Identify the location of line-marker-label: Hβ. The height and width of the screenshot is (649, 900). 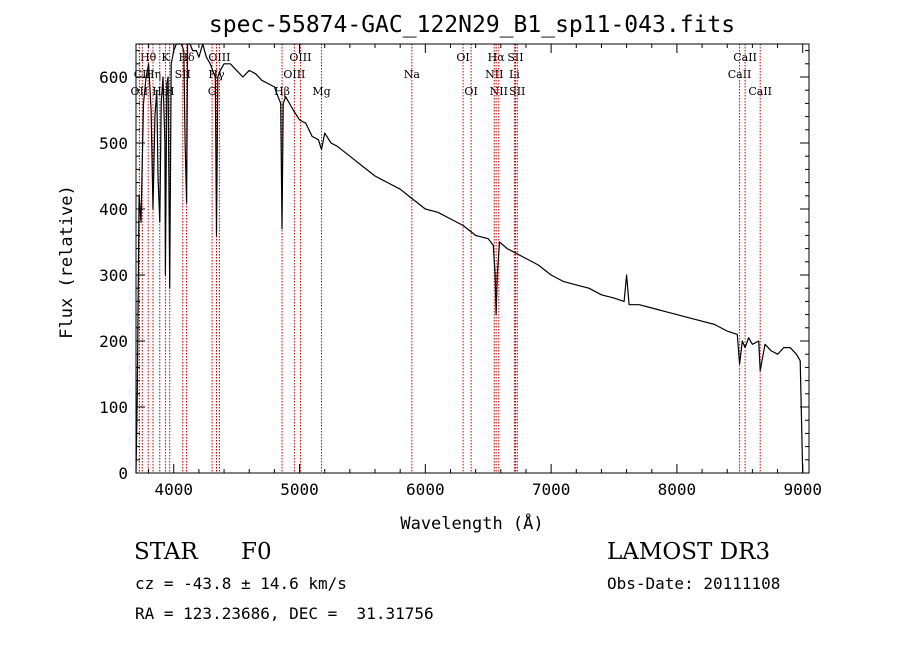
(282, 91).